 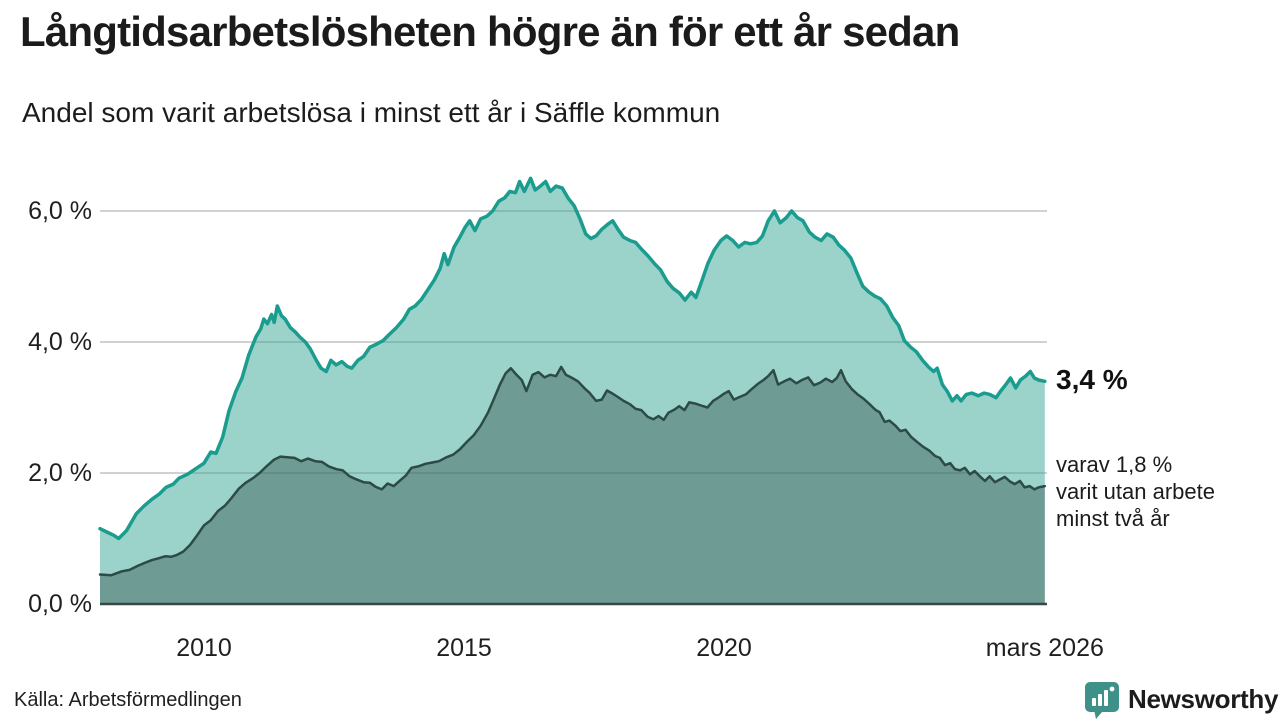 I want to click on newsworthy-wordmark: Newsworthy, so click(x=1203, y=699).